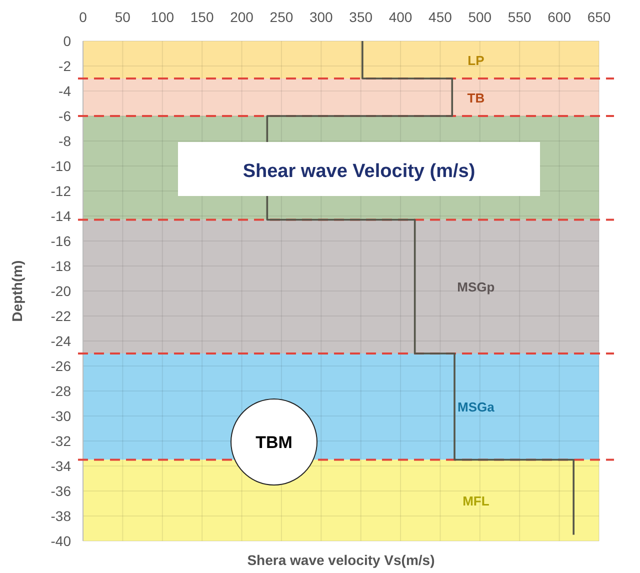 The image size is (640, 573). I want to click on x-tick-label: 650, so click(599, 17).